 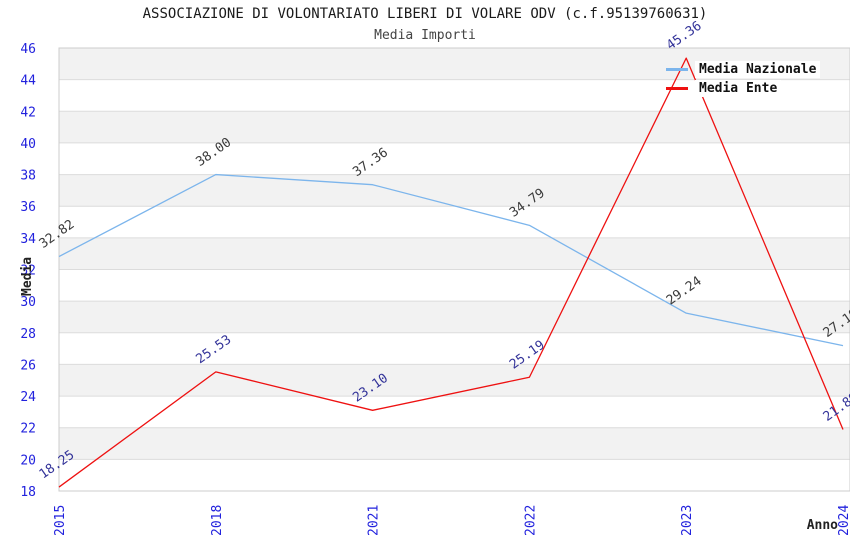 What do you see at coordinates (28, 144) in the screenshot?
I see `y-tick-label: 40` at bounding box center [28, 144].